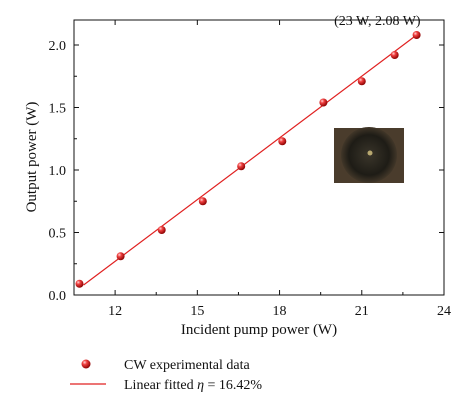 The image size is (474, 413). What do you see at coordinates (197, 311) in the screenshot?
I see `x-tick-label: 15` at bounding box center [197, 311].